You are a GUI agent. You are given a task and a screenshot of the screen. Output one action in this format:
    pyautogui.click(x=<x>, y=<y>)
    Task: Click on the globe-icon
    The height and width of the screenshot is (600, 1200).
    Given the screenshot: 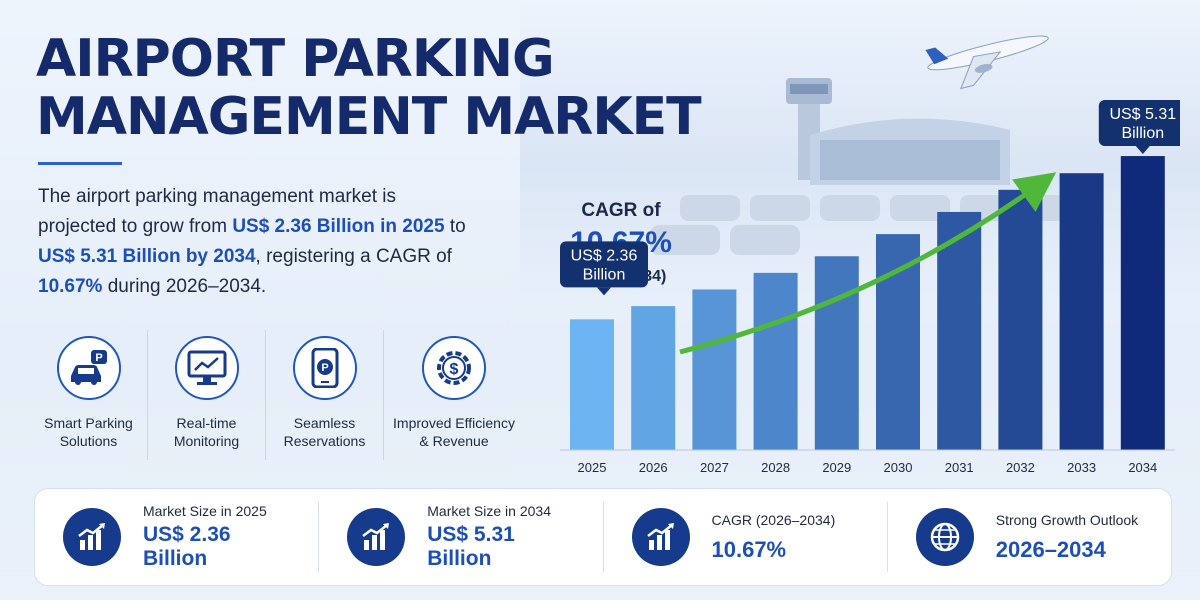 What is the action you would take?
    pyautogui.click(x=944, y=537)
    